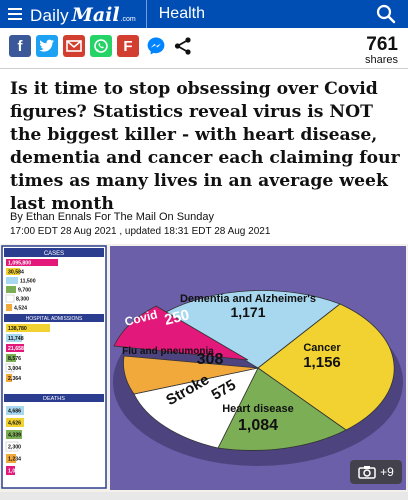 The image size is (408, 500). I want to click on admissions-header-bg, so click(54, 318).